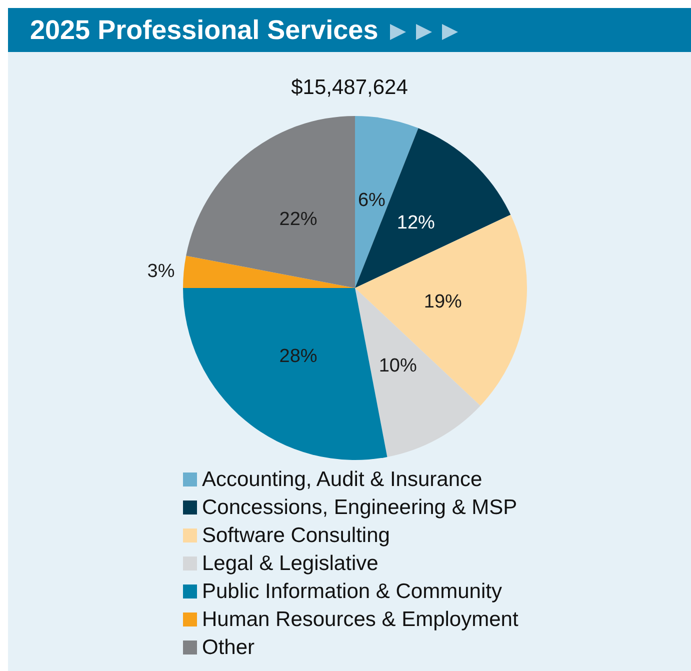 The height and width of the screenshot is (671, 691). What do you see at coordinates (228, 647) in the screenshot?
I see `legend-label: Other` at bounding box center [228, 647].